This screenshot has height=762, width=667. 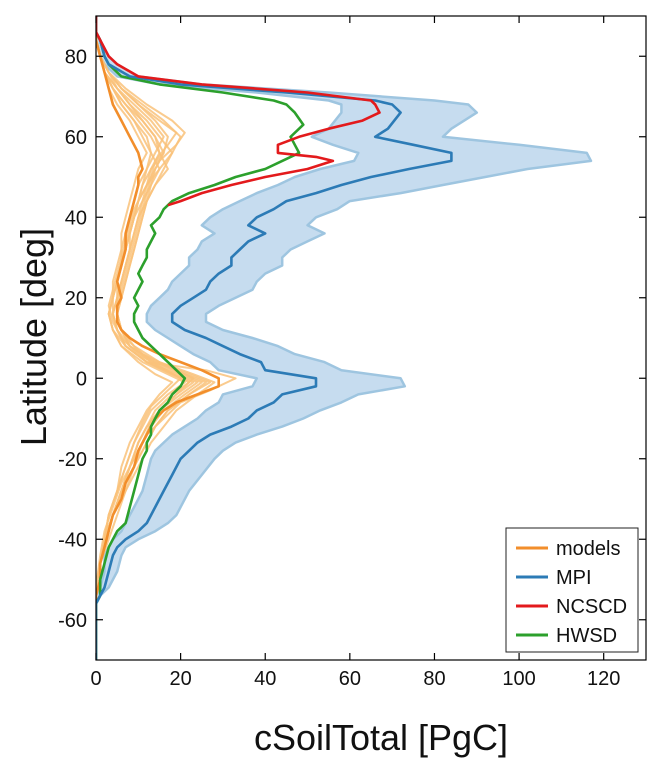 I want to click on y-tick-label--60: -60, so click(x=72, y=621).